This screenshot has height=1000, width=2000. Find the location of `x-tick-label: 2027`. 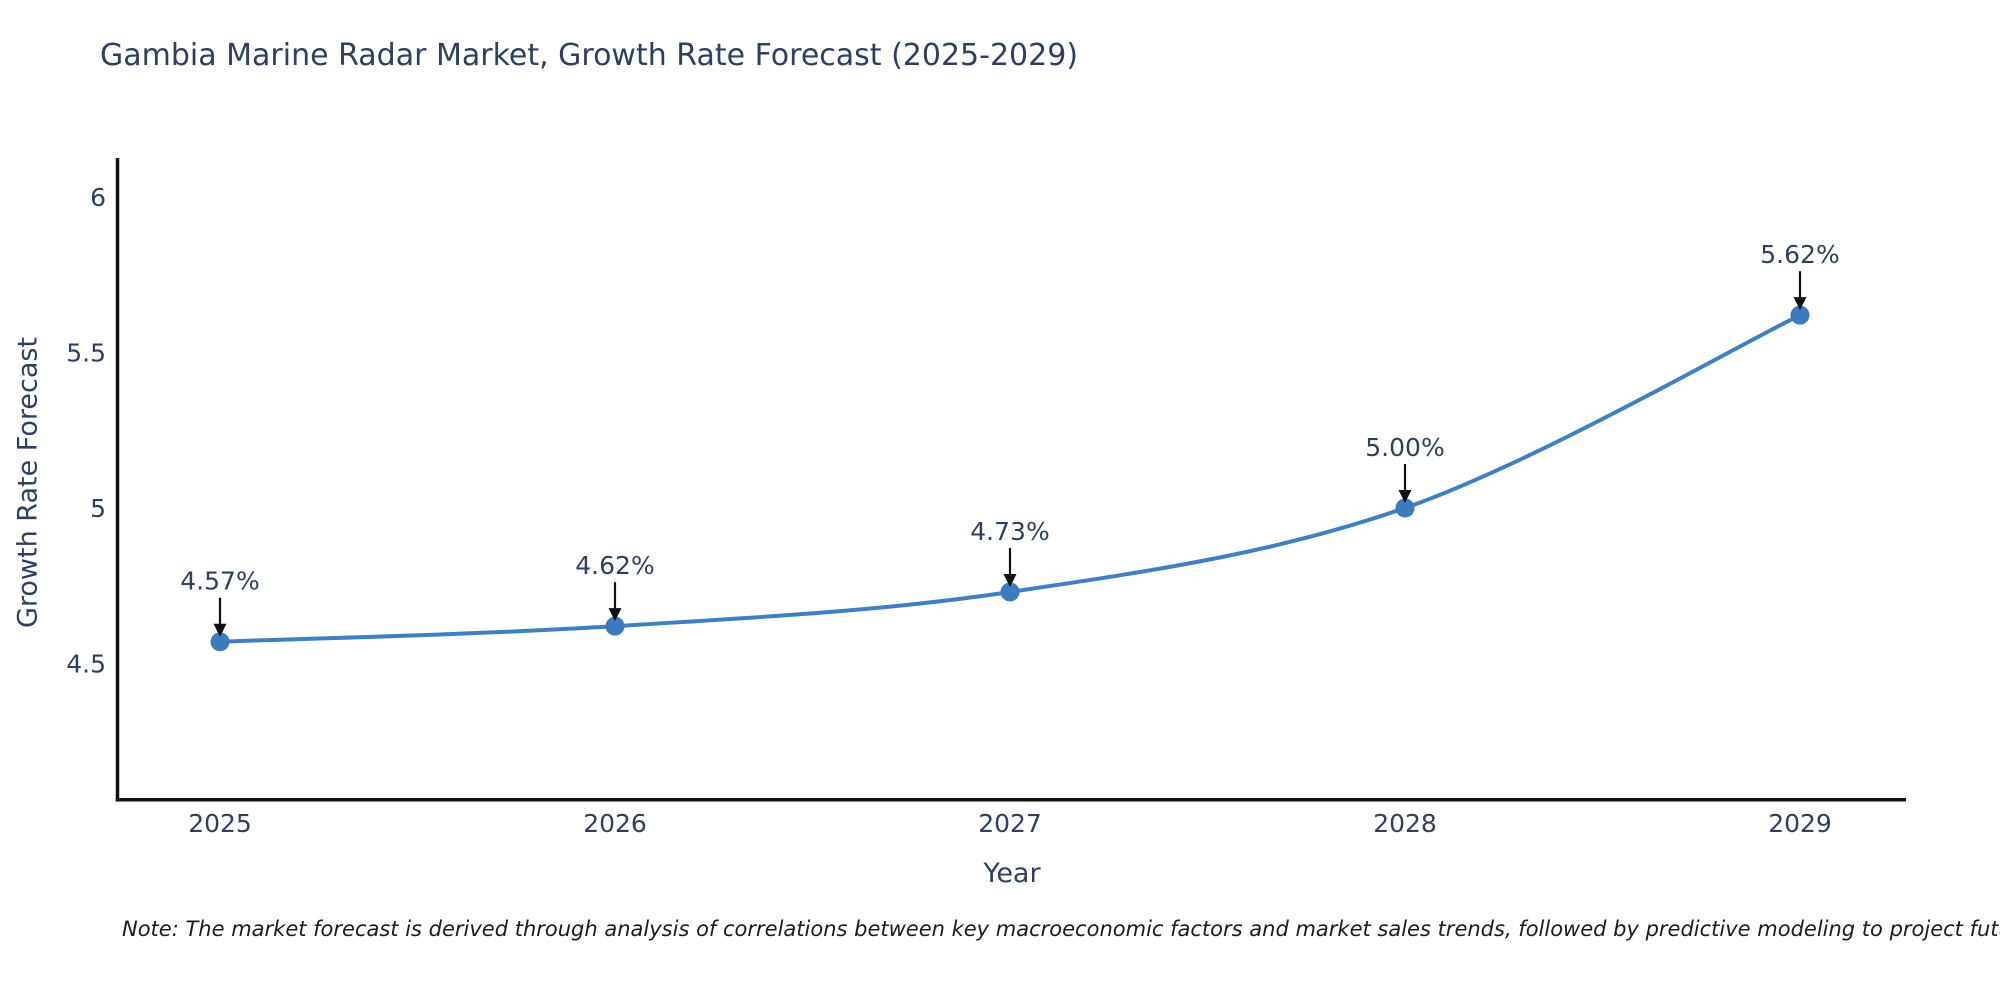

x-tick-label: 2027 is located at coordinates (1010, 823).